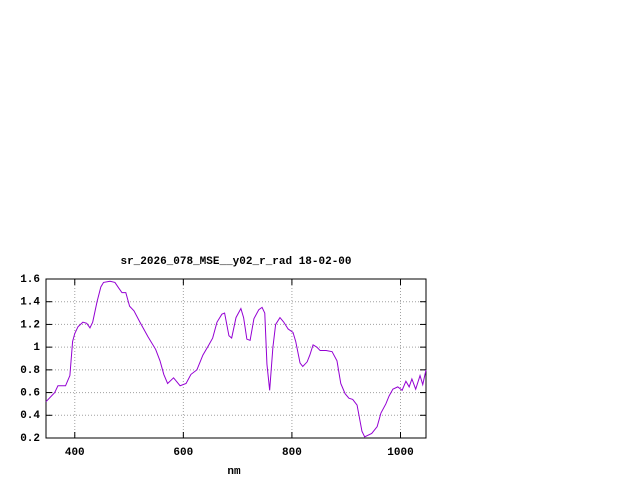 This screenshot has height=480, width=640. What do you see at coordinates (30, 371) in the screenshot?
I see `y-tick-label: 0.8` at bounding box center [30, 371].